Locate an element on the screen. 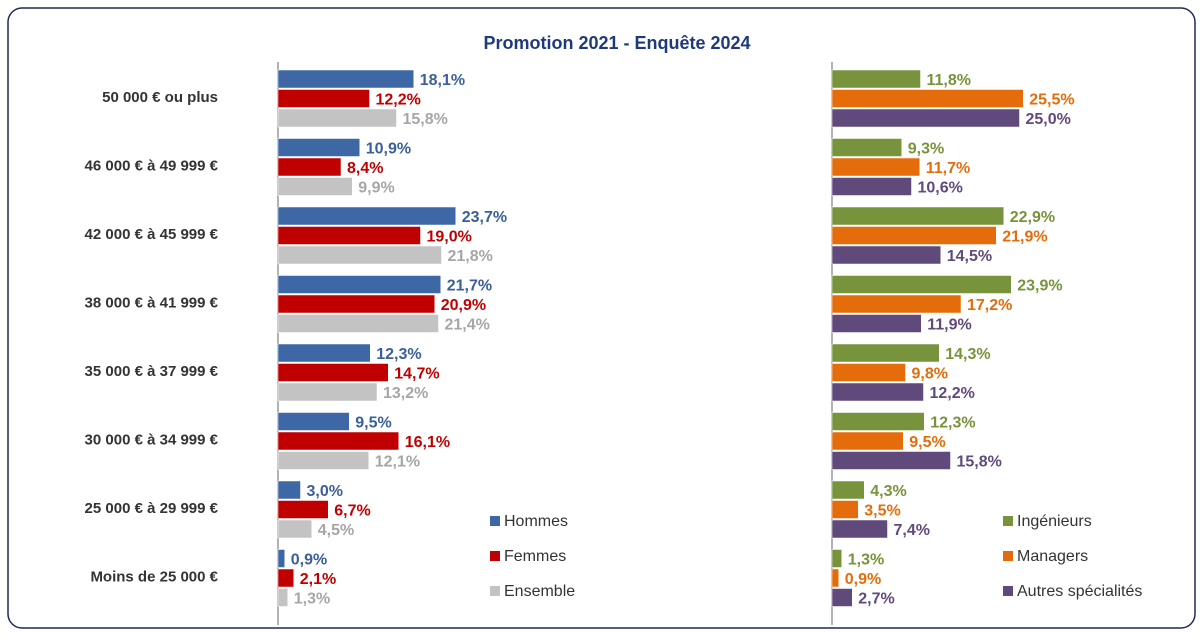  value-label: 3,5% is located at coordinates (882, 511).